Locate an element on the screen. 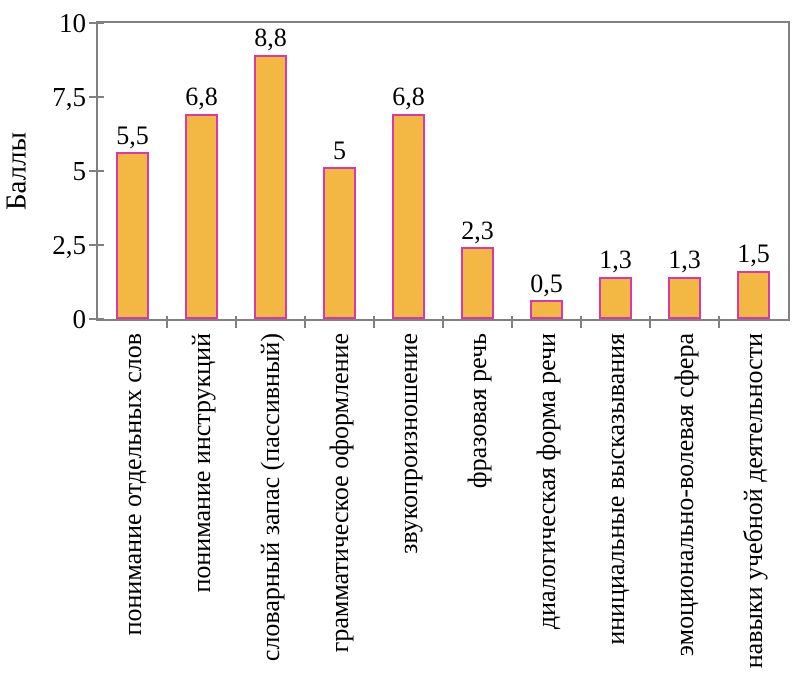 The image size is (800, 679). x-category-label: понимание отдельных слов is located at coordinates (132, 484).